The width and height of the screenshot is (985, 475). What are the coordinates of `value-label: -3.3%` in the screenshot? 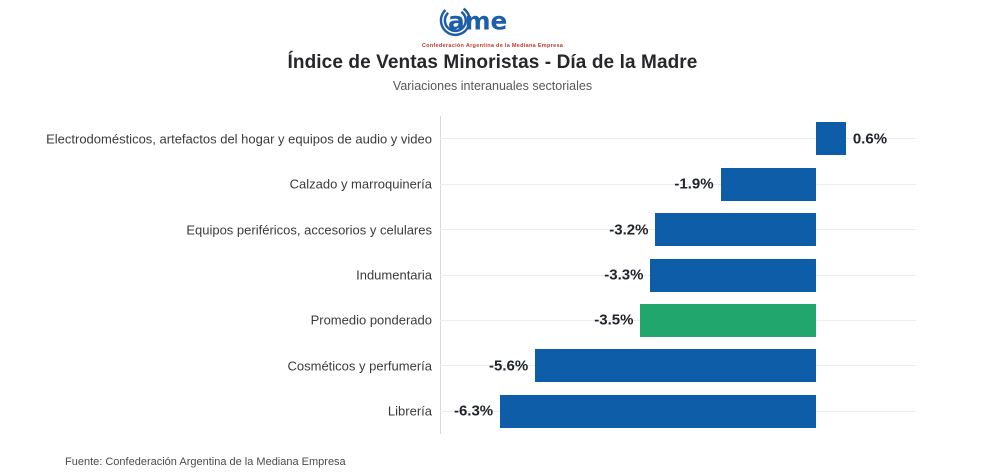 It's located at (624, 275).